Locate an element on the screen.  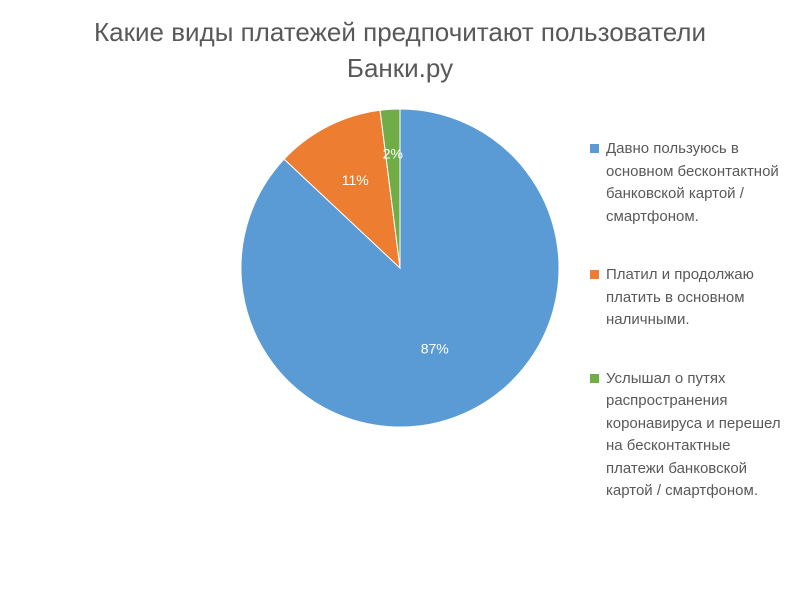
legend-label-line: смартфоном. is located at coordinates (652, 216).